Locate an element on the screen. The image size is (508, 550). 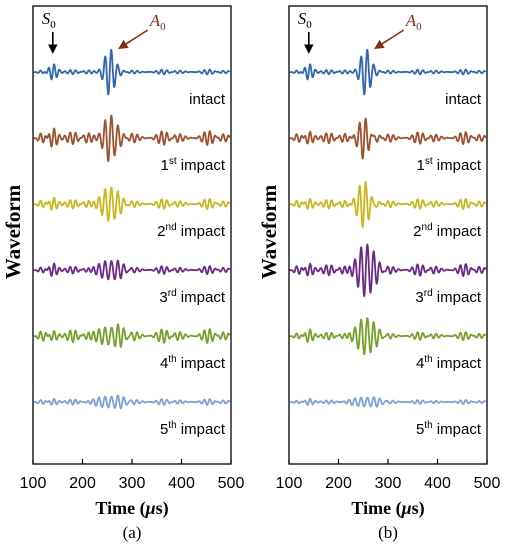
panel-label: (a) is located at coordinates (132, 532).